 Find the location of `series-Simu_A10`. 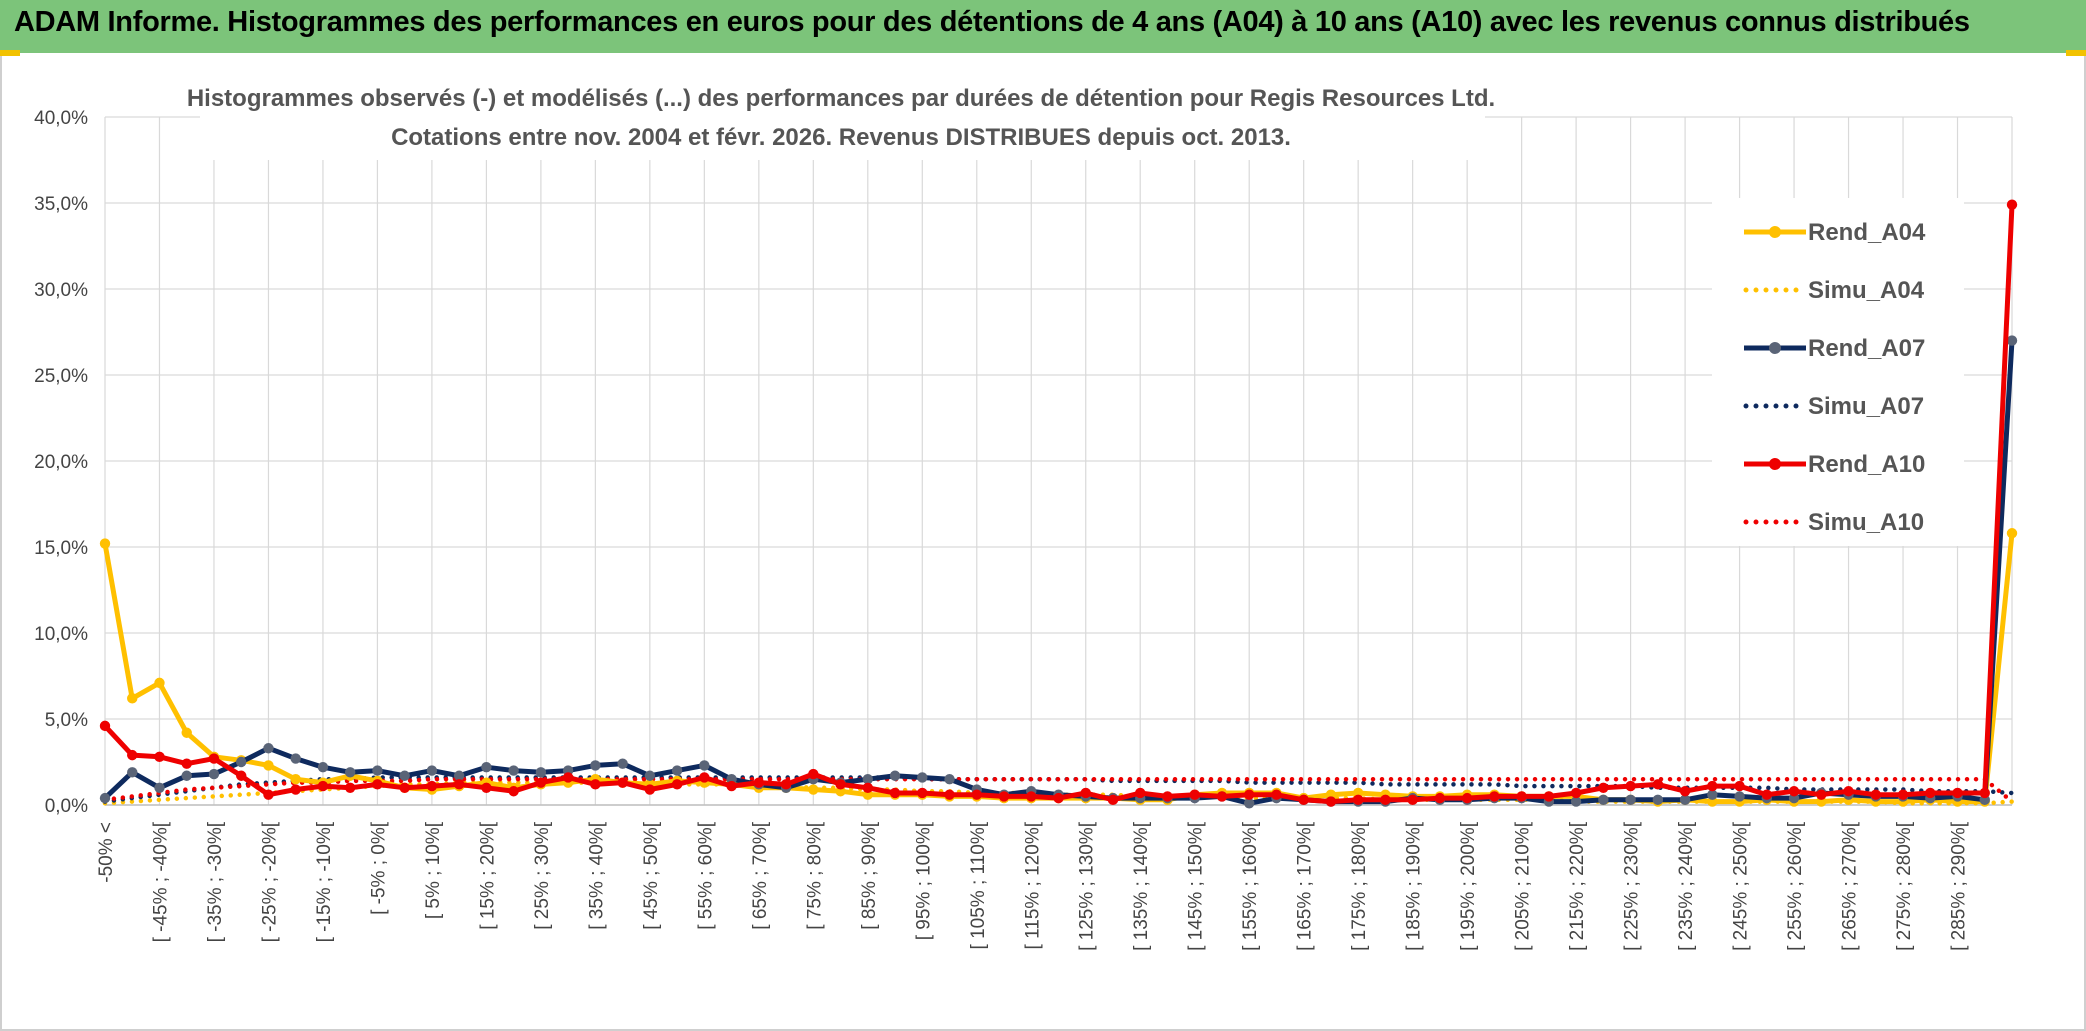

series-Simu_A10 is located at coordinates (1058, 790).